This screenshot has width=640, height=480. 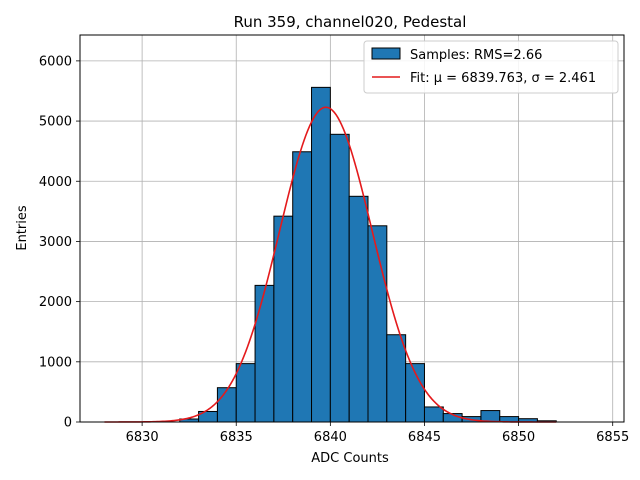 What do you see at coordinates (55, 122) in the screenshot?
I see `y-tick-label-5: 5000` at bounding box center [55, 122].